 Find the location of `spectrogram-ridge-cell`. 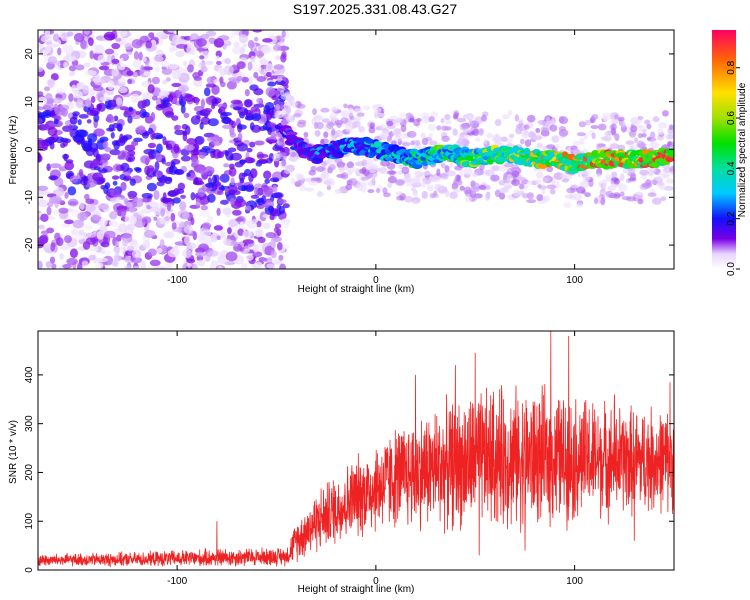

spectrogram-ridge-cell is located at coordinates (283, 122).